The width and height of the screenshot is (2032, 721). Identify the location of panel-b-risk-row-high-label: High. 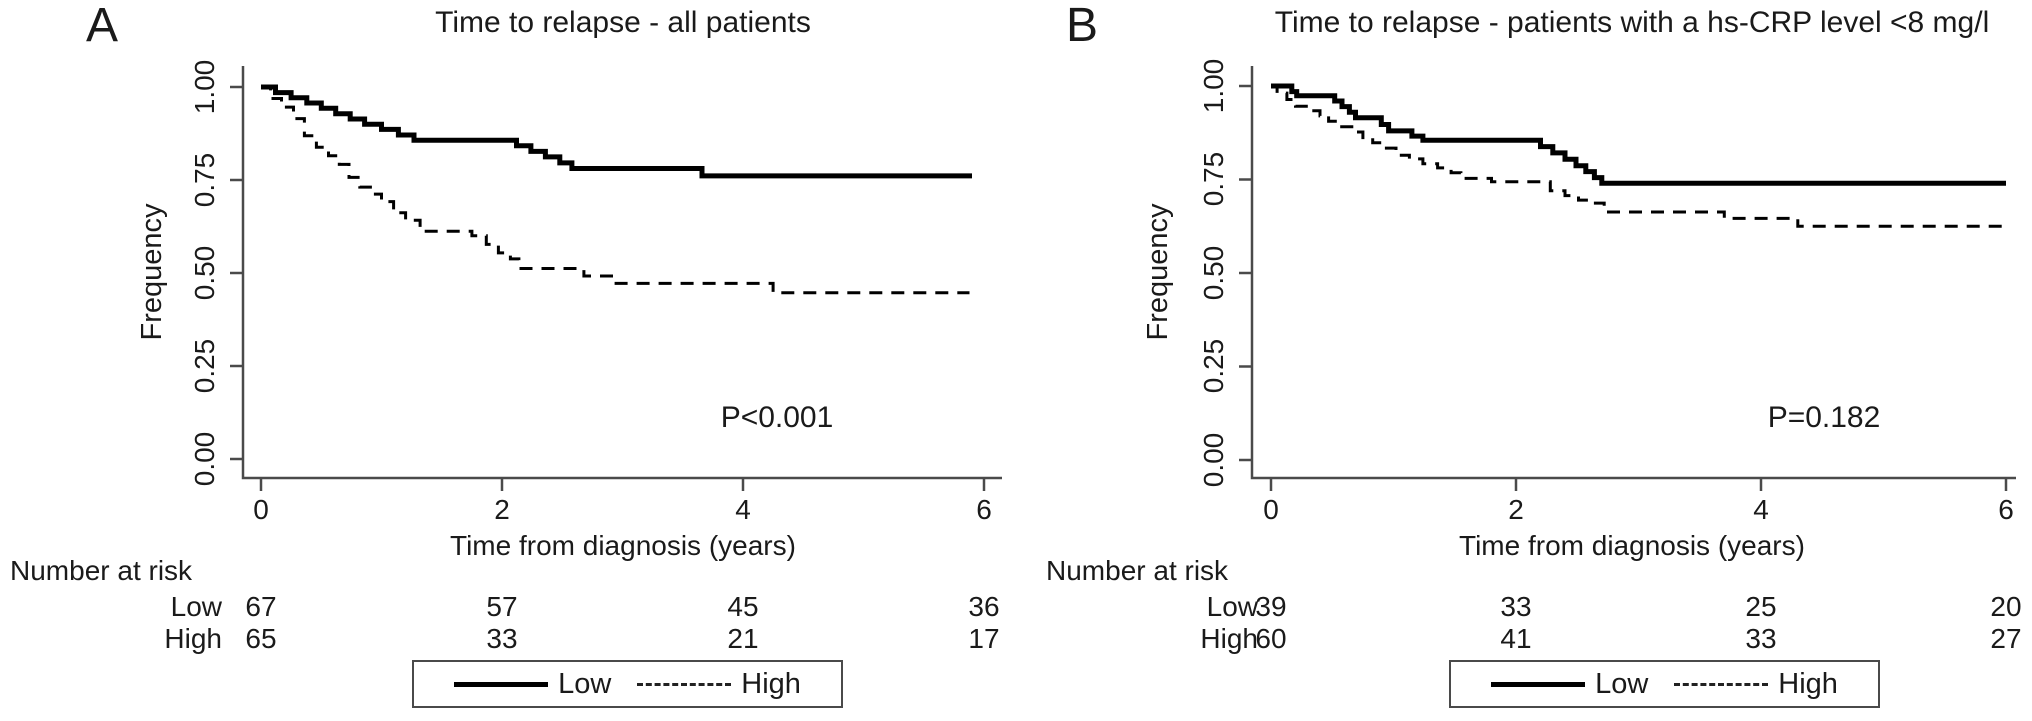
(1229, 638).